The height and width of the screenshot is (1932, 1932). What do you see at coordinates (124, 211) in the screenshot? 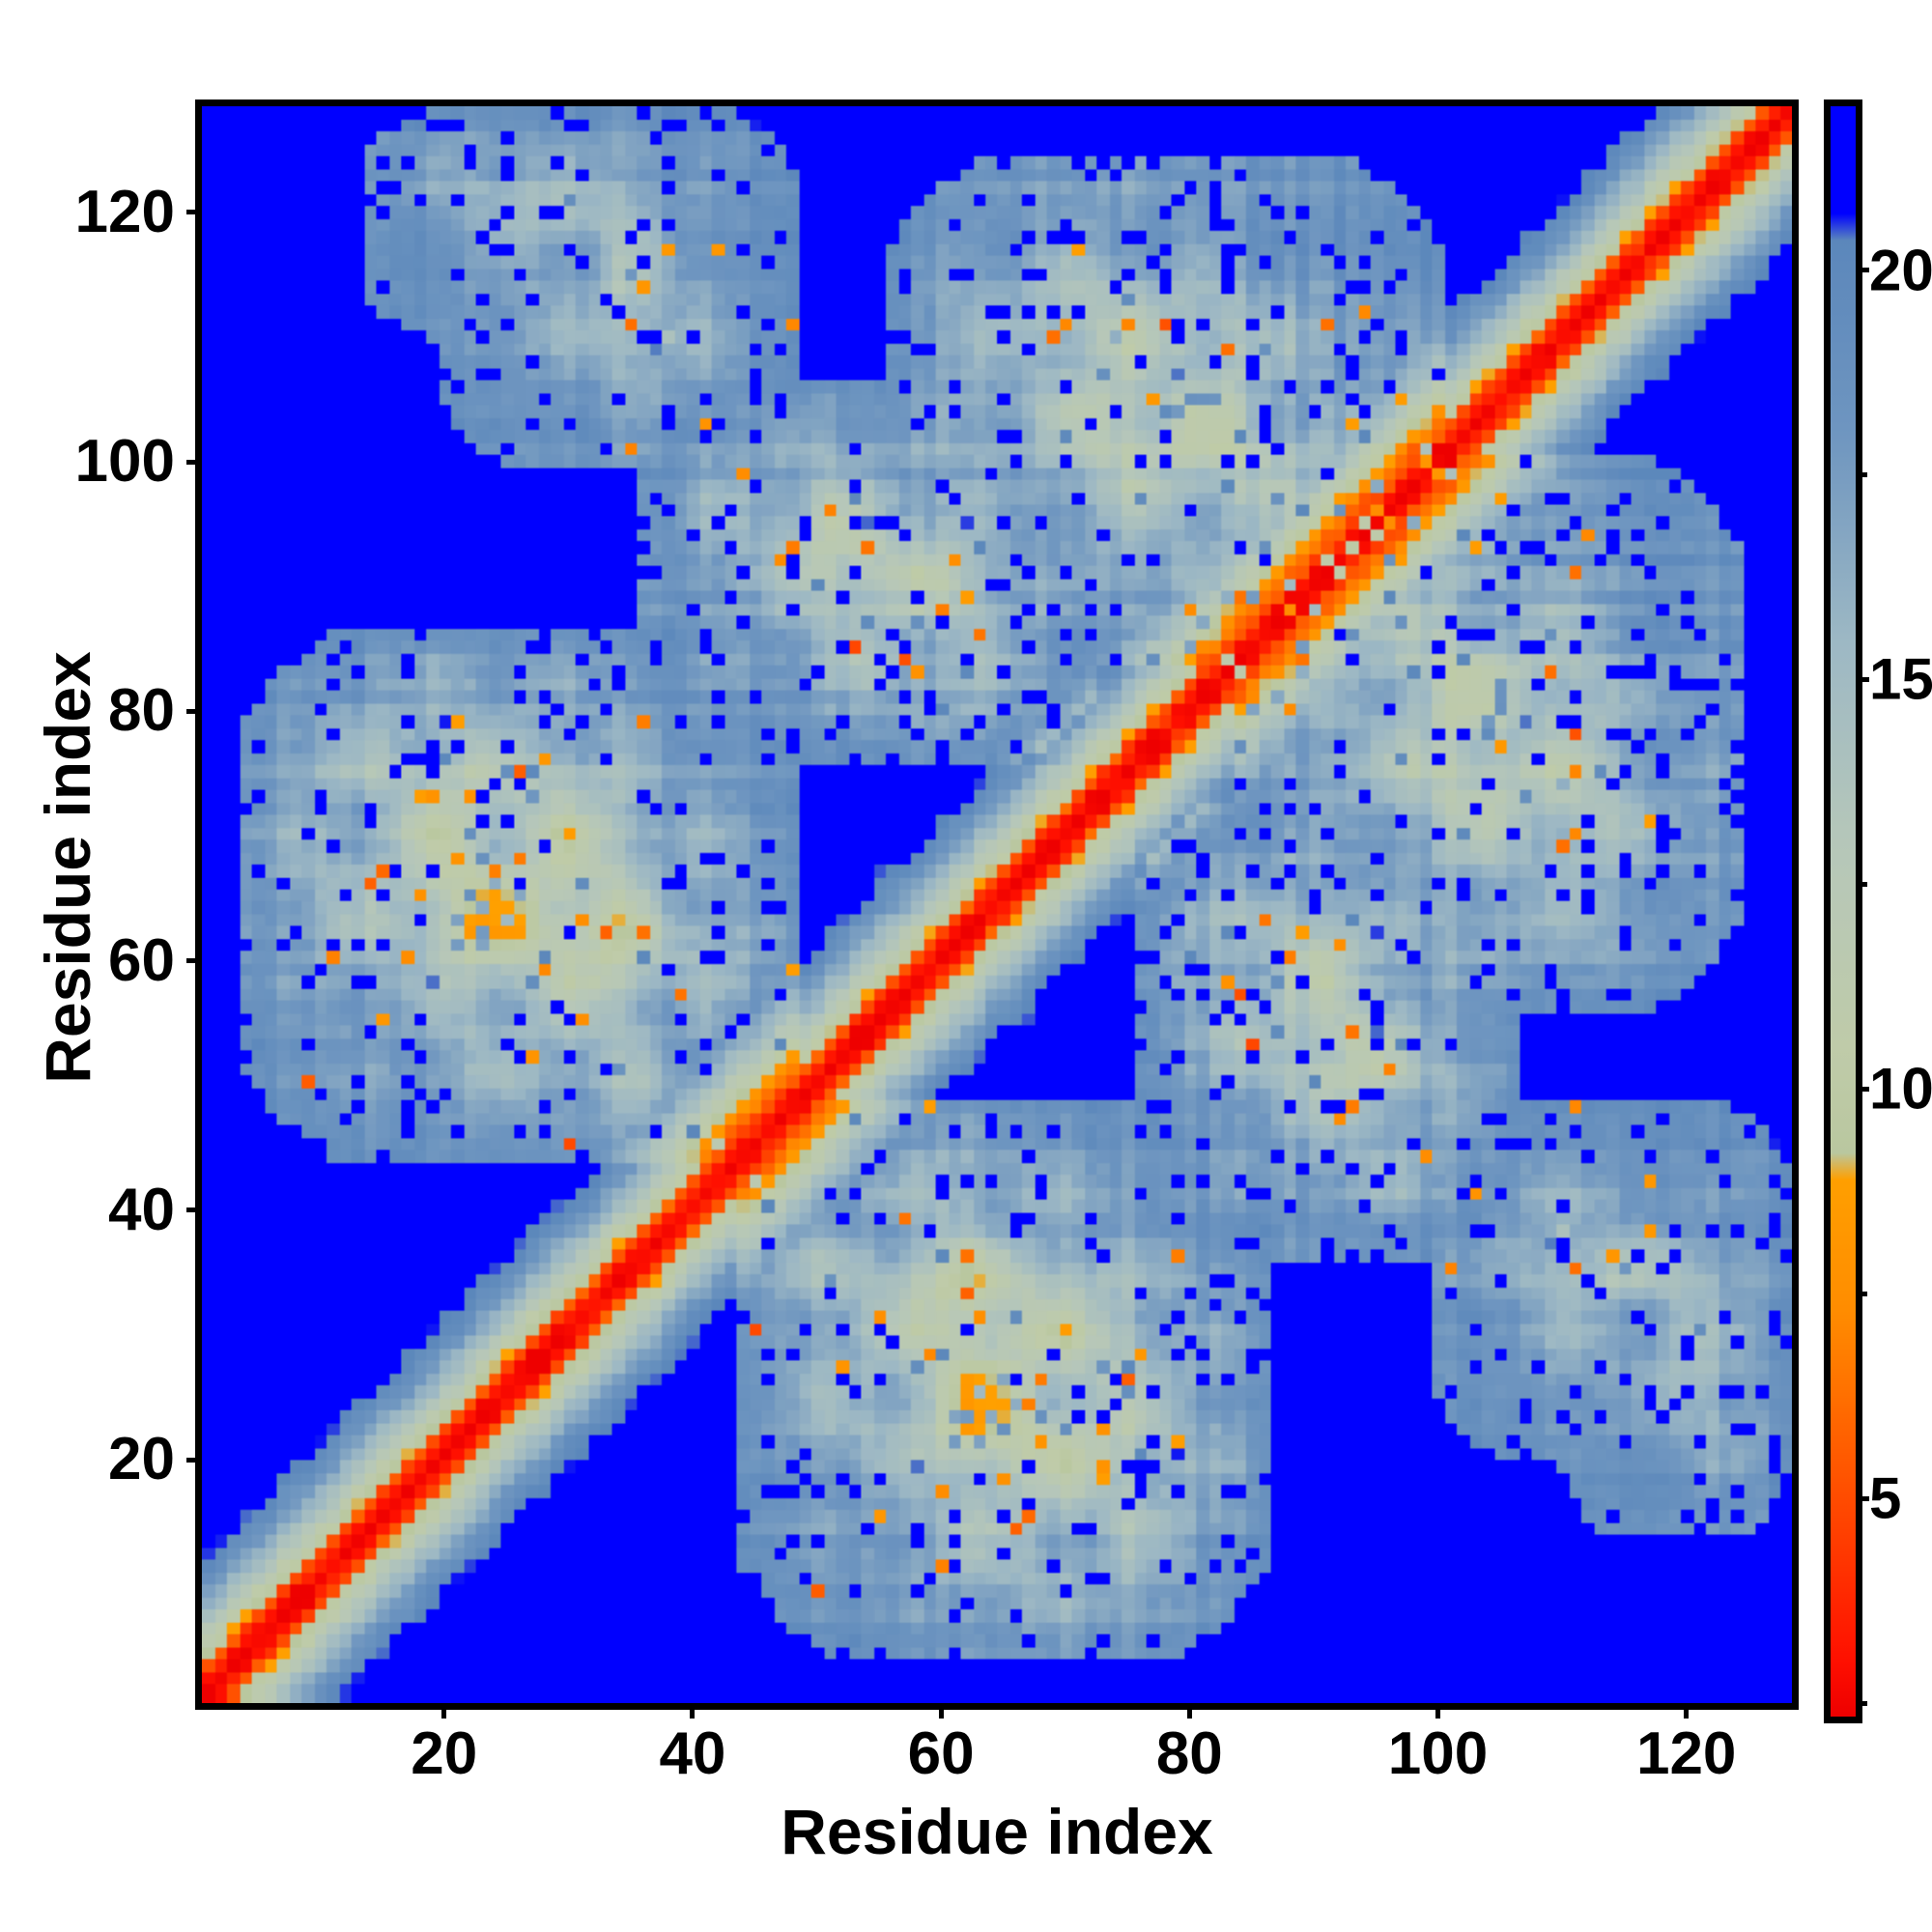
I see `y-tick-label-120: 120` at bounding box center [124, 211].